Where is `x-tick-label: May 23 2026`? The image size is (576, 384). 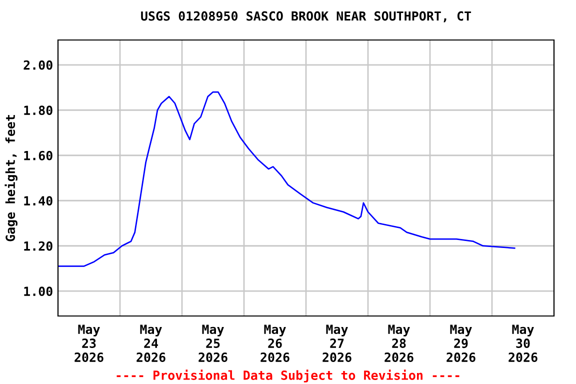 x-tick-label: May 23 2026 is located at coordinates (89, 343).